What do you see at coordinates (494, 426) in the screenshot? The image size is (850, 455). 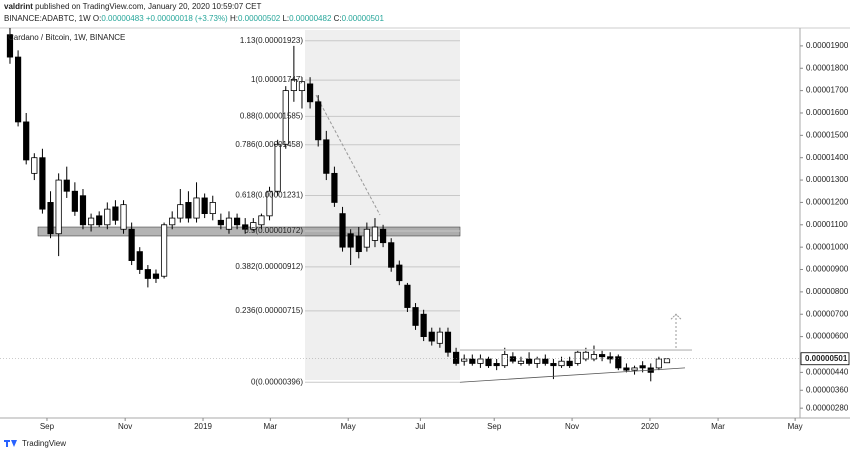 I see `x-tick-label: Sep` at bounding box center [494, 426].